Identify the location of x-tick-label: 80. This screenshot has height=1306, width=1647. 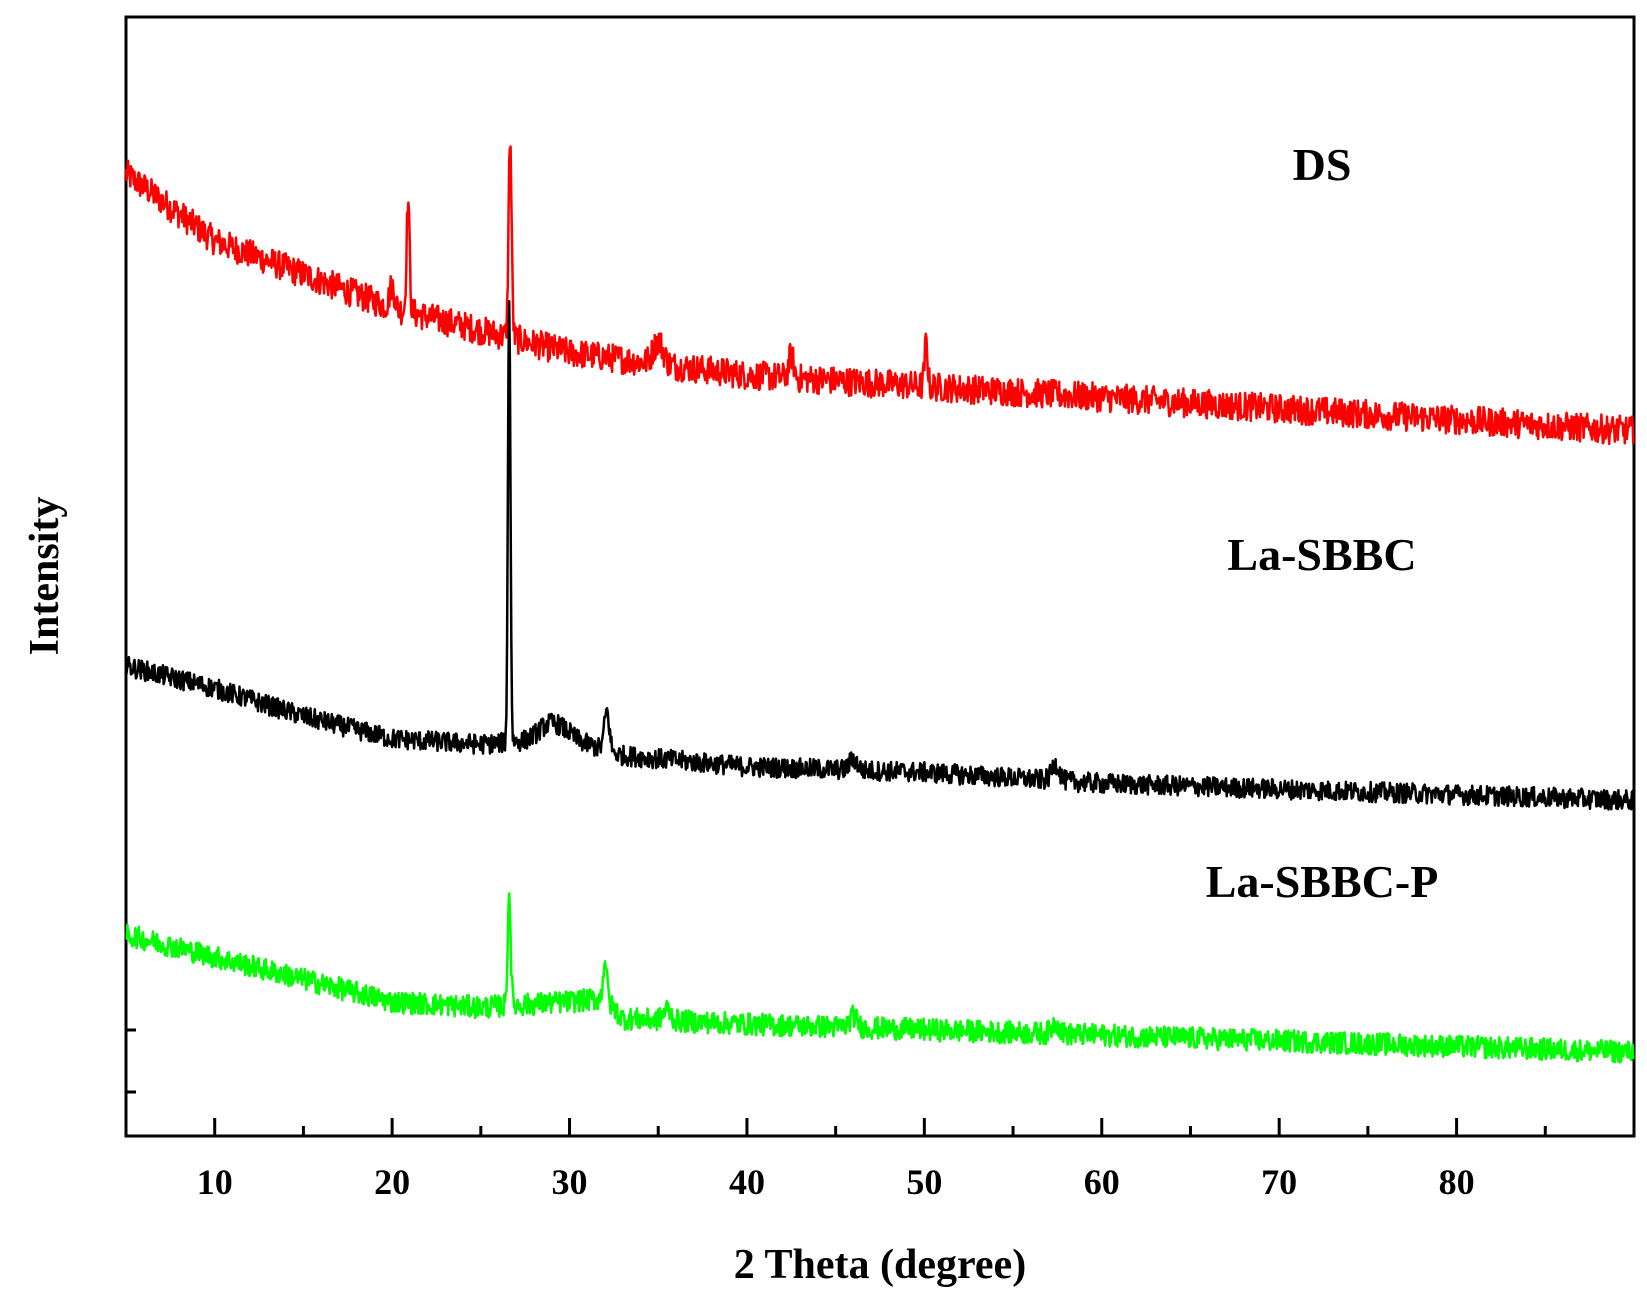
(1457, 1182).